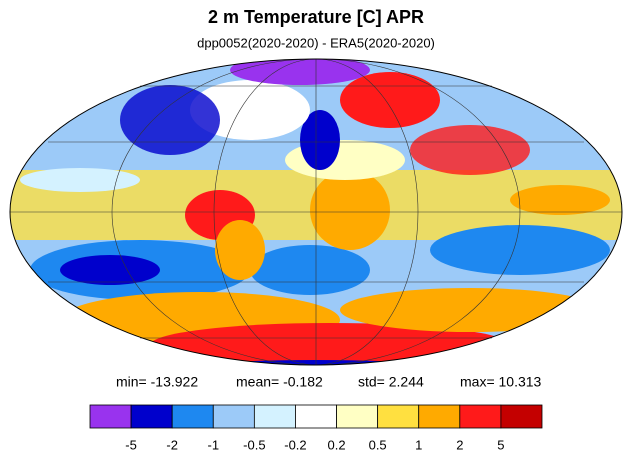 This screenshot has height=460, width=632. Describe the element at coordinates (459, 444) in the screenshot. I see `level-label: 2` at that location.